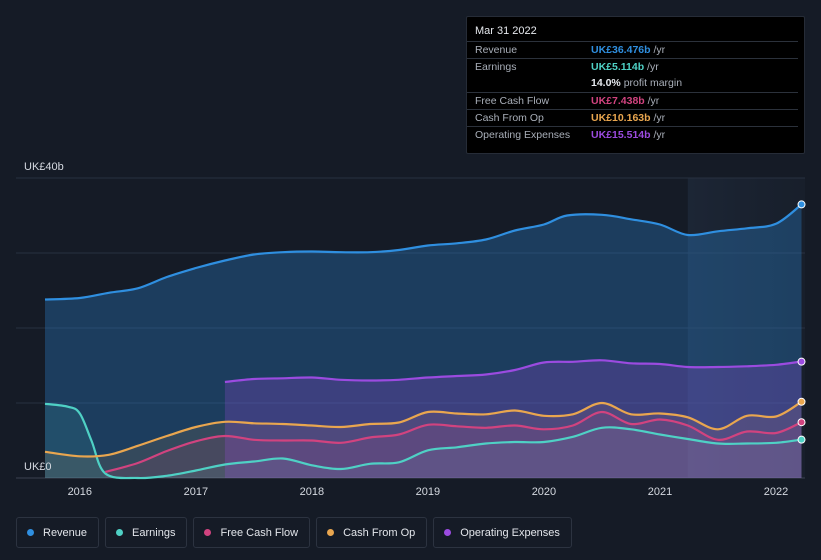 The height and width of the screenshot is (560, 821). I want to click on tooltip-row: Revenue UK£36.476b /yr, so click(632, 50).